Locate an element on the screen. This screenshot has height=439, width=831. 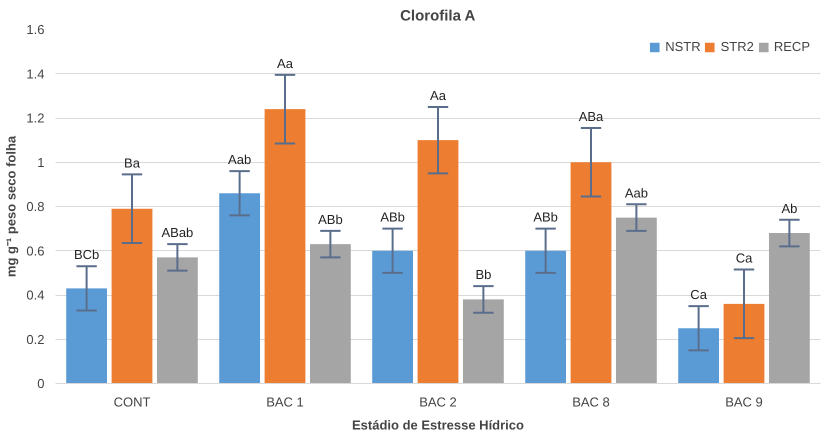
data-label: ABab is located at coordinates (177, 232).